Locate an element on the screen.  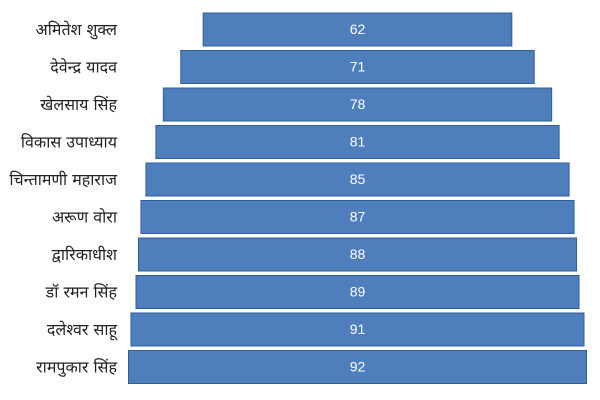
tick-label: द्वारिकाधीश is located at coordinates (85, 254).